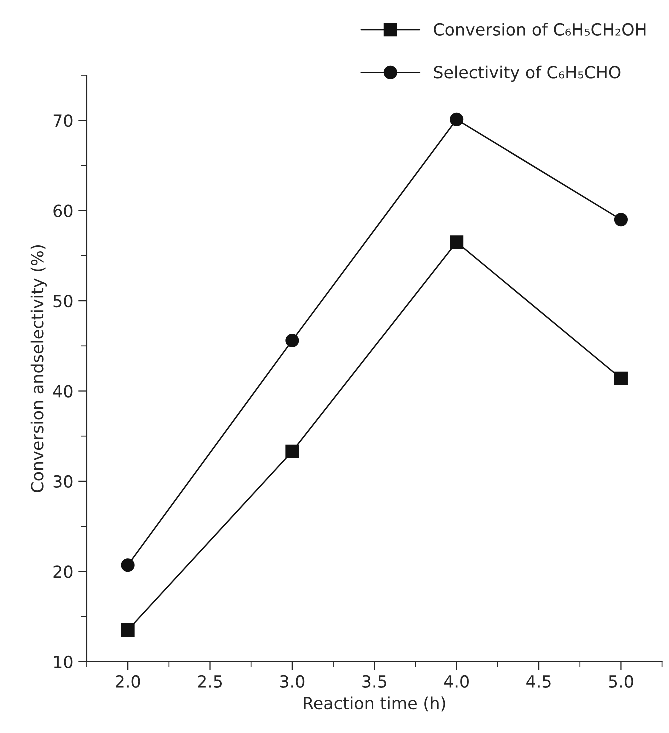 The width and height of the screenshot is (669, 733). What do you see at coordinates (375, 704) in the screenshot?
I see `x-axis-title: Reaction time (h)` at bounding box center [375, 704].